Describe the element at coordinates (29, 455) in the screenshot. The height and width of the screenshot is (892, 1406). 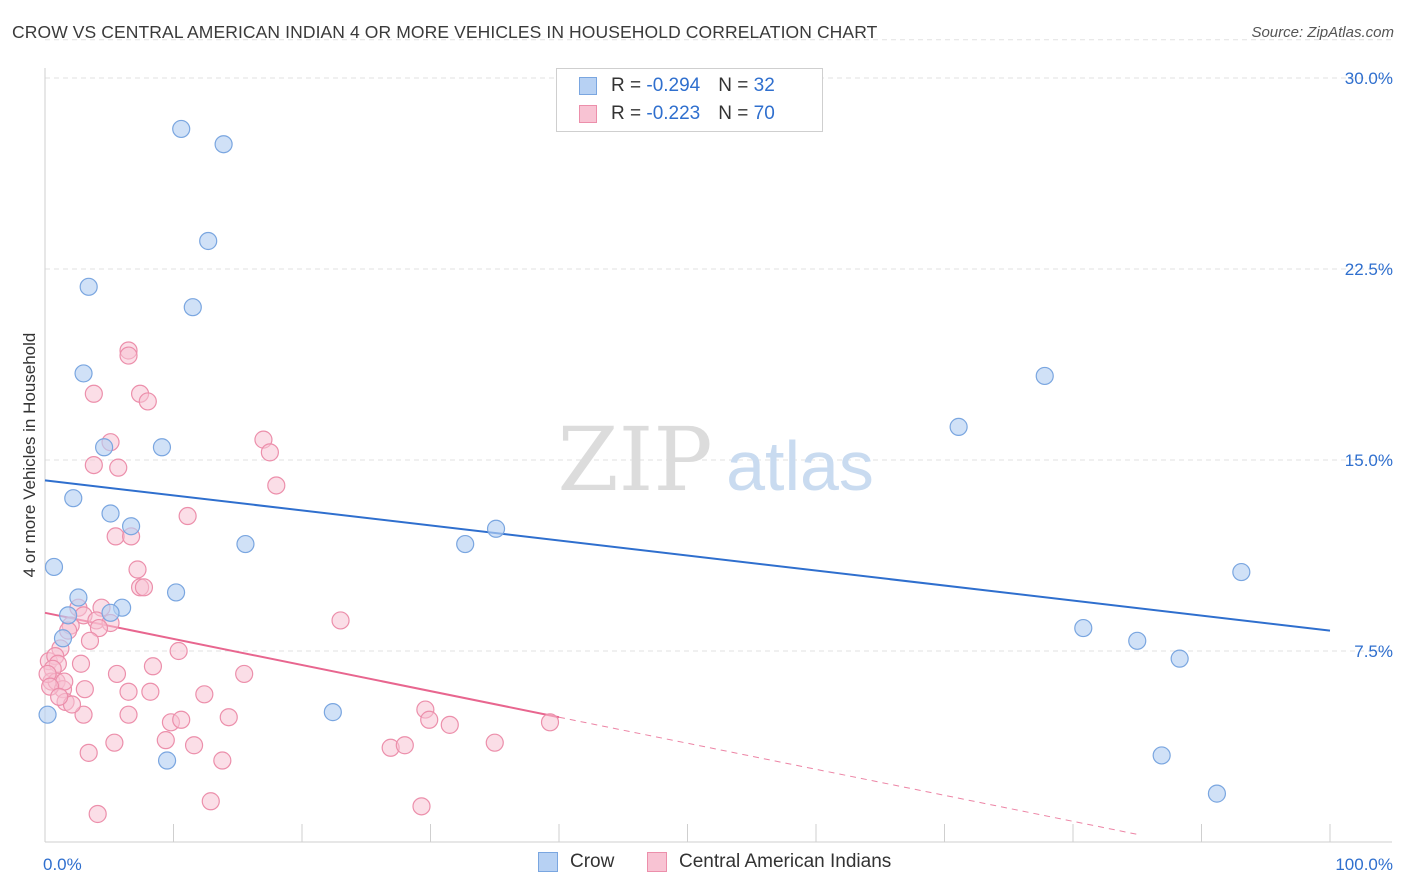
I see `y-axis-label: 4 or more Vehicles in Household` at that location.